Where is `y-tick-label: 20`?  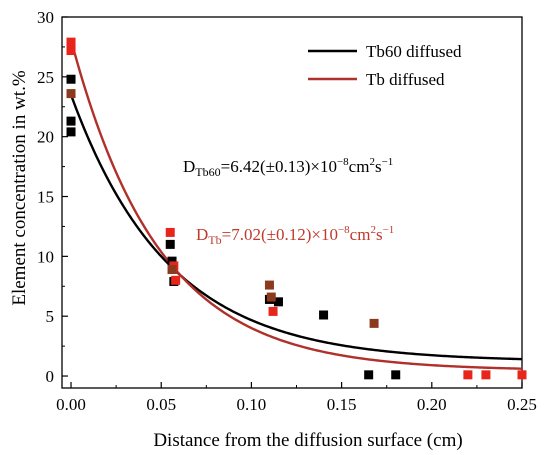 y-tick-label: 20 is located at coordinates (45, 137).